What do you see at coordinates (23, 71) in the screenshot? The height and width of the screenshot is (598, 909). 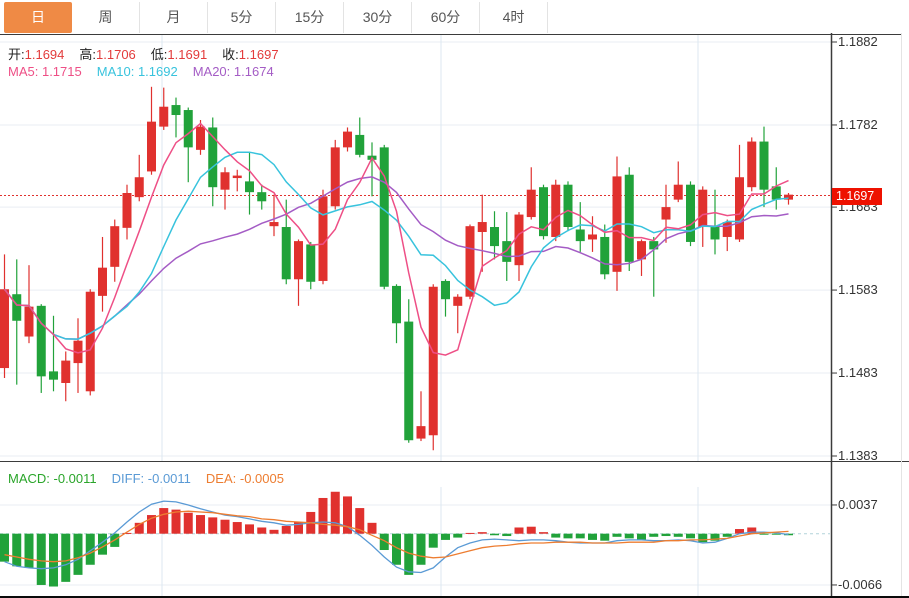 I see `ma5-label: MA5:` at bounding box center [23, 71].